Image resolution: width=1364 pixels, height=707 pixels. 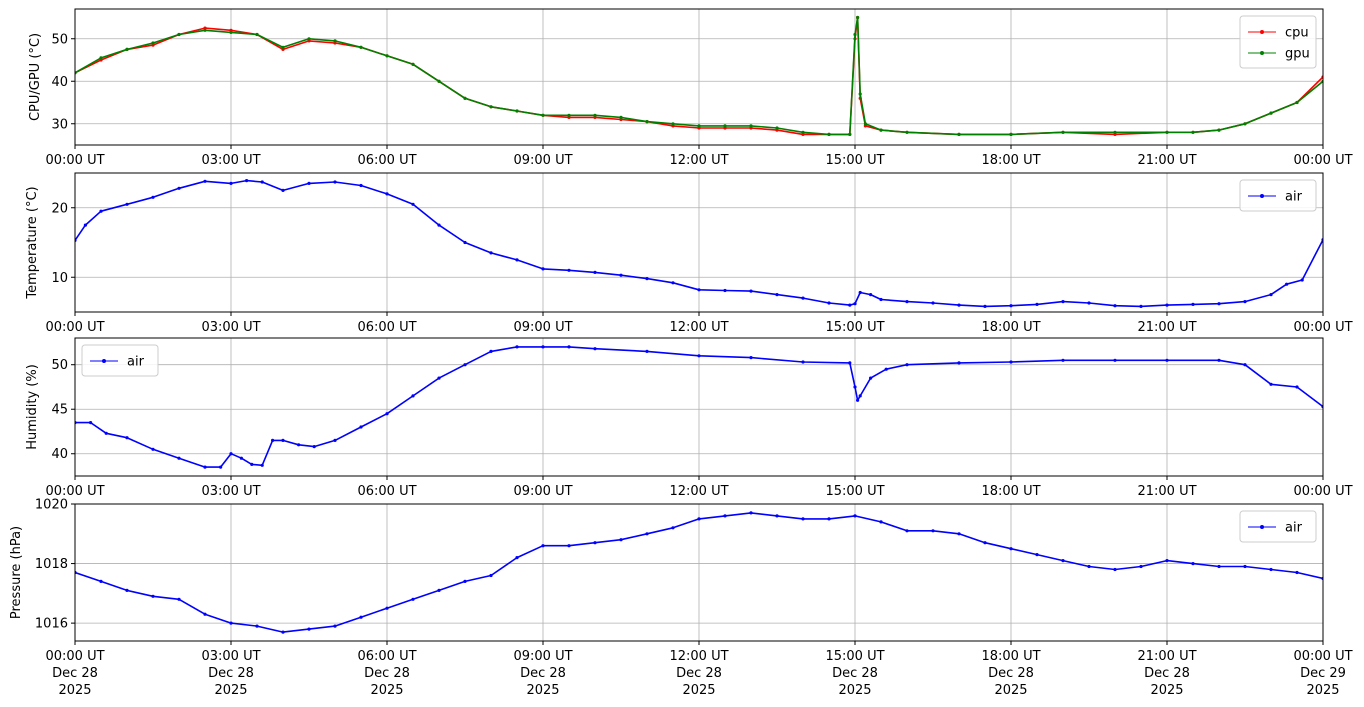 What do you see at coordinates (854, 160) in the screenshot?
I see `x-tick-label: 15:00 UT` at bounding box center [854, 160].